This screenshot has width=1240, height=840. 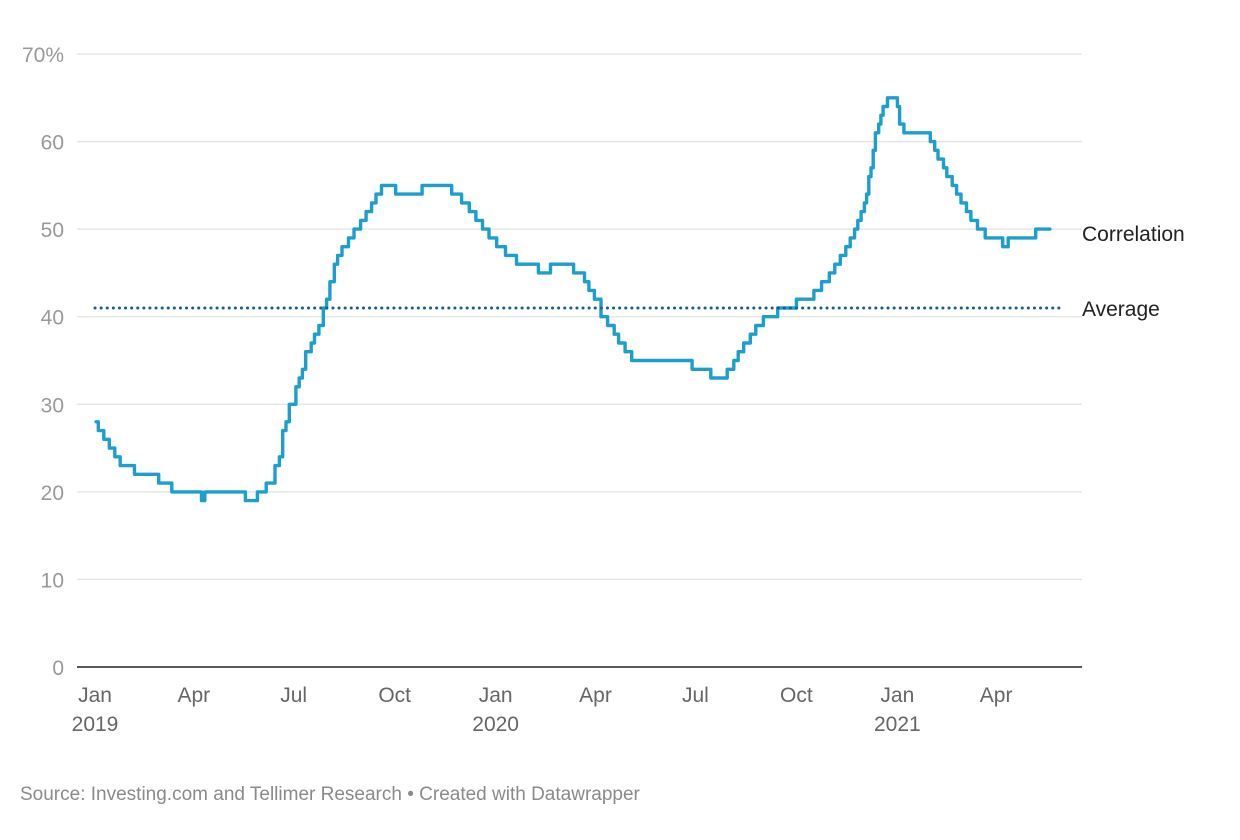 What do you see at coordinates (43, 362) in the screenshot?
I see `y-axis-tick-labels: 0 10 20 30 40 50 60 70%` at bounding box center [43, 362].